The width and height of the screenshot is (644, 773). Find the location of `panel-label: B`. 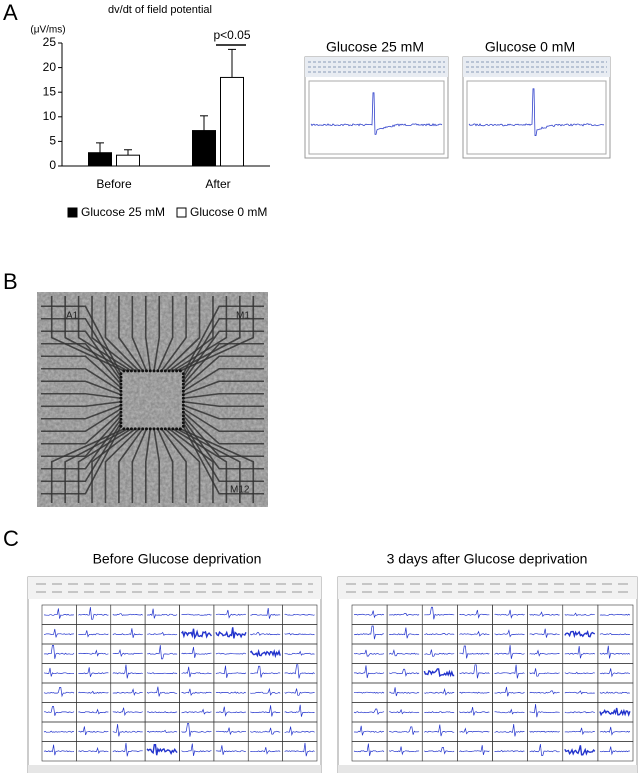

panel-label: B is located at coordinates (10, 281).